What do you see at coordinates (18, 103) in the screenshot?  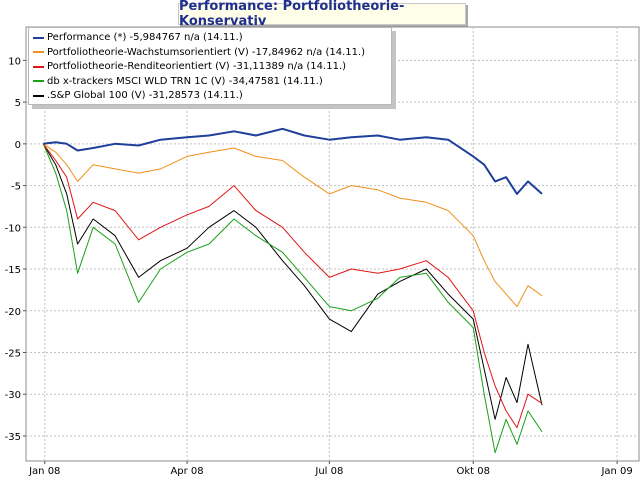 I see `y-tick-label: 5` at bounding box center [18, 103].